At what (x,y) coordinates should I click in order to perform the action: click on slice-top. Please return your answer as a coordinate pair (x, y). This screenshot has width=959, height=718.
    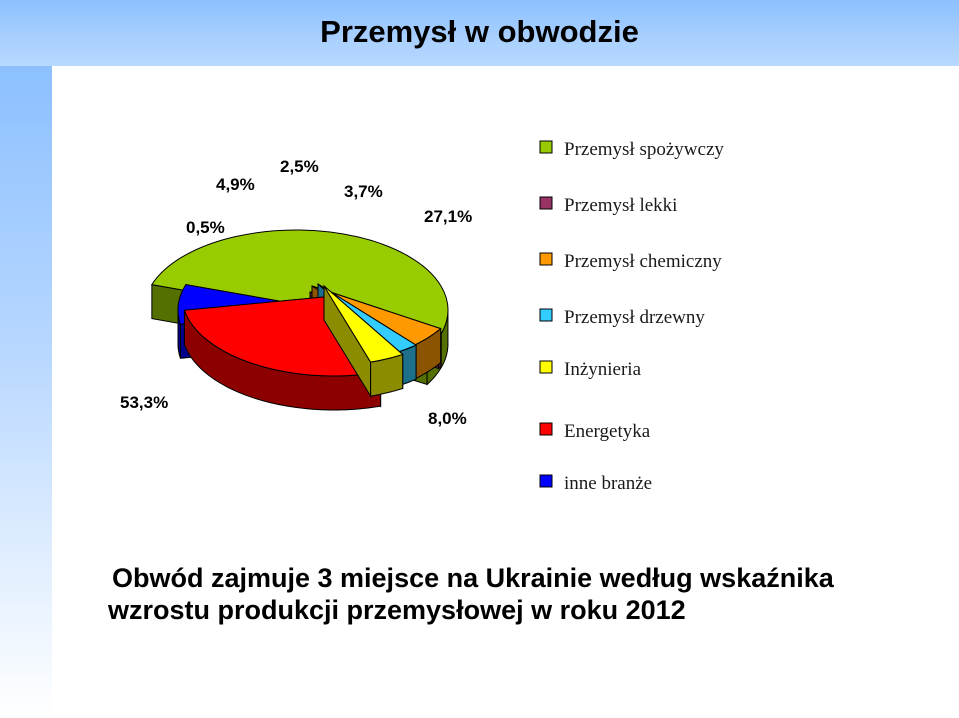
    Looking at the image, I should click on (363, 324).